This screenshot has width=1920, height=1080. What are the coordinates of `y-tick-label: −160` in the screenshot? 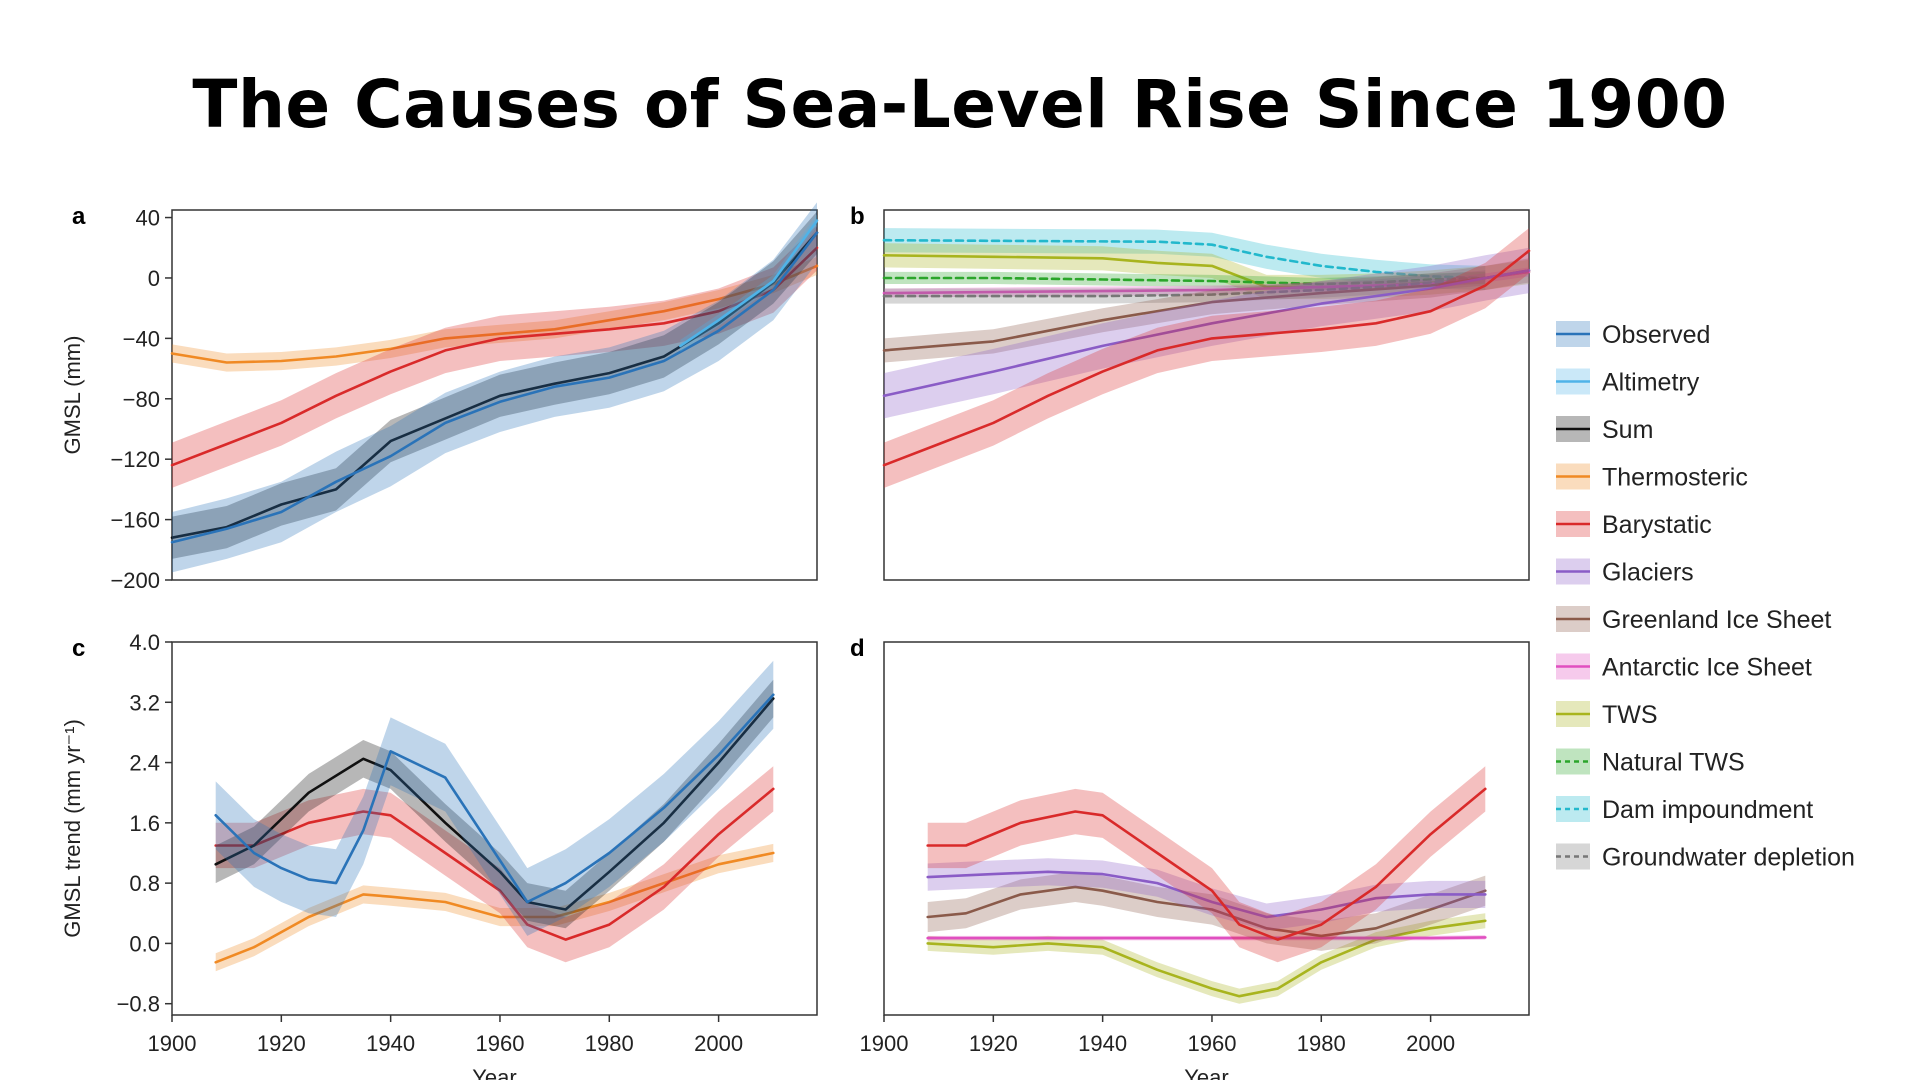 It's located at (135, 520).